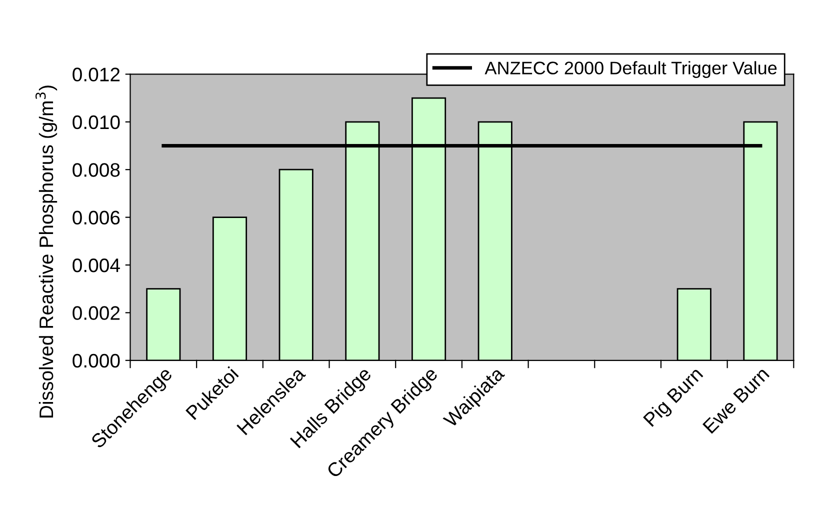 The image size is (814, 530). I want to click on y-tick-label: 0.008, so click(96, 170).